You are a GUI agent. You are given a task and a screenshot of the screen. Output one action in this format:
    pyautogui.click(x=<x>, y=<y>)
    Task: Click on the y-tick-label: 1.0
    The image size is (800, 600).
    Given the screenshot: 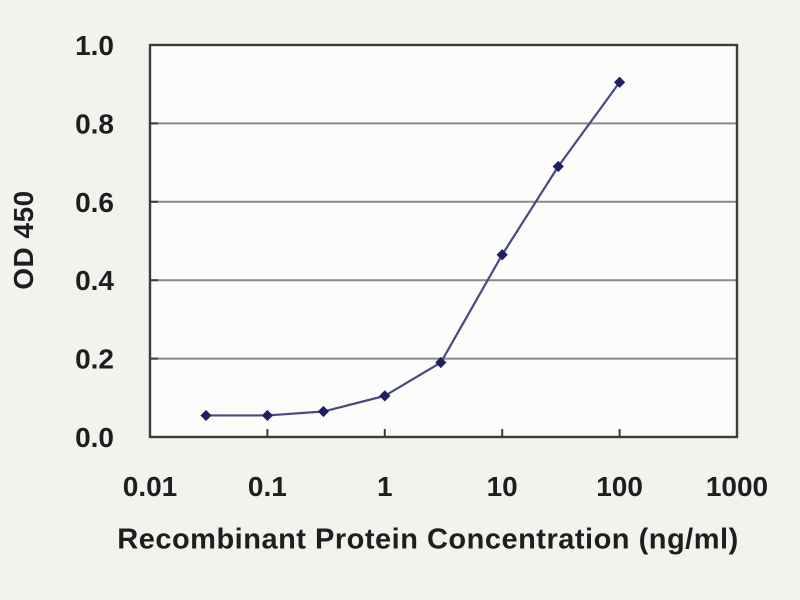 What is the action you would take?
    pyautogui.click(x=94, y=45)
    